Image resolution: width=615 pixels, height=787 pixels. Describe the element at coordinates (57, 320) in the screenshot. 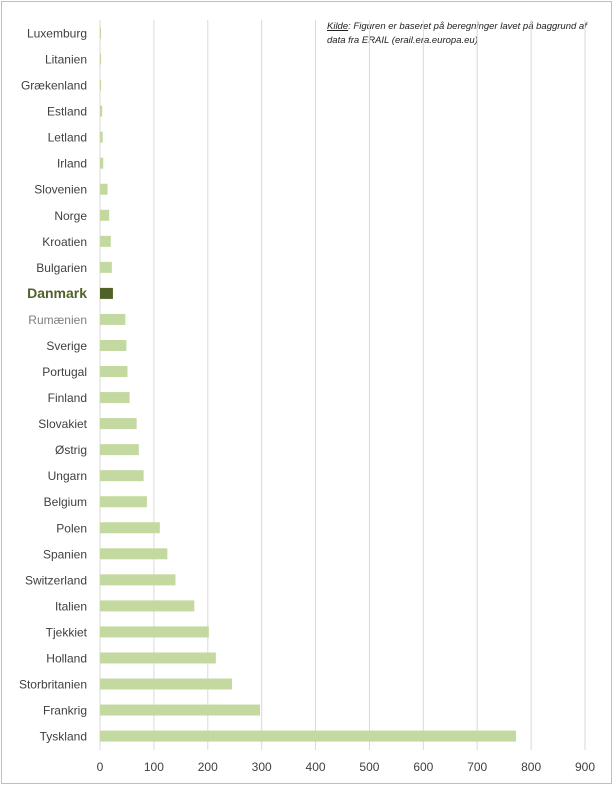

I see `category-label-11: Rumænien` at that location.